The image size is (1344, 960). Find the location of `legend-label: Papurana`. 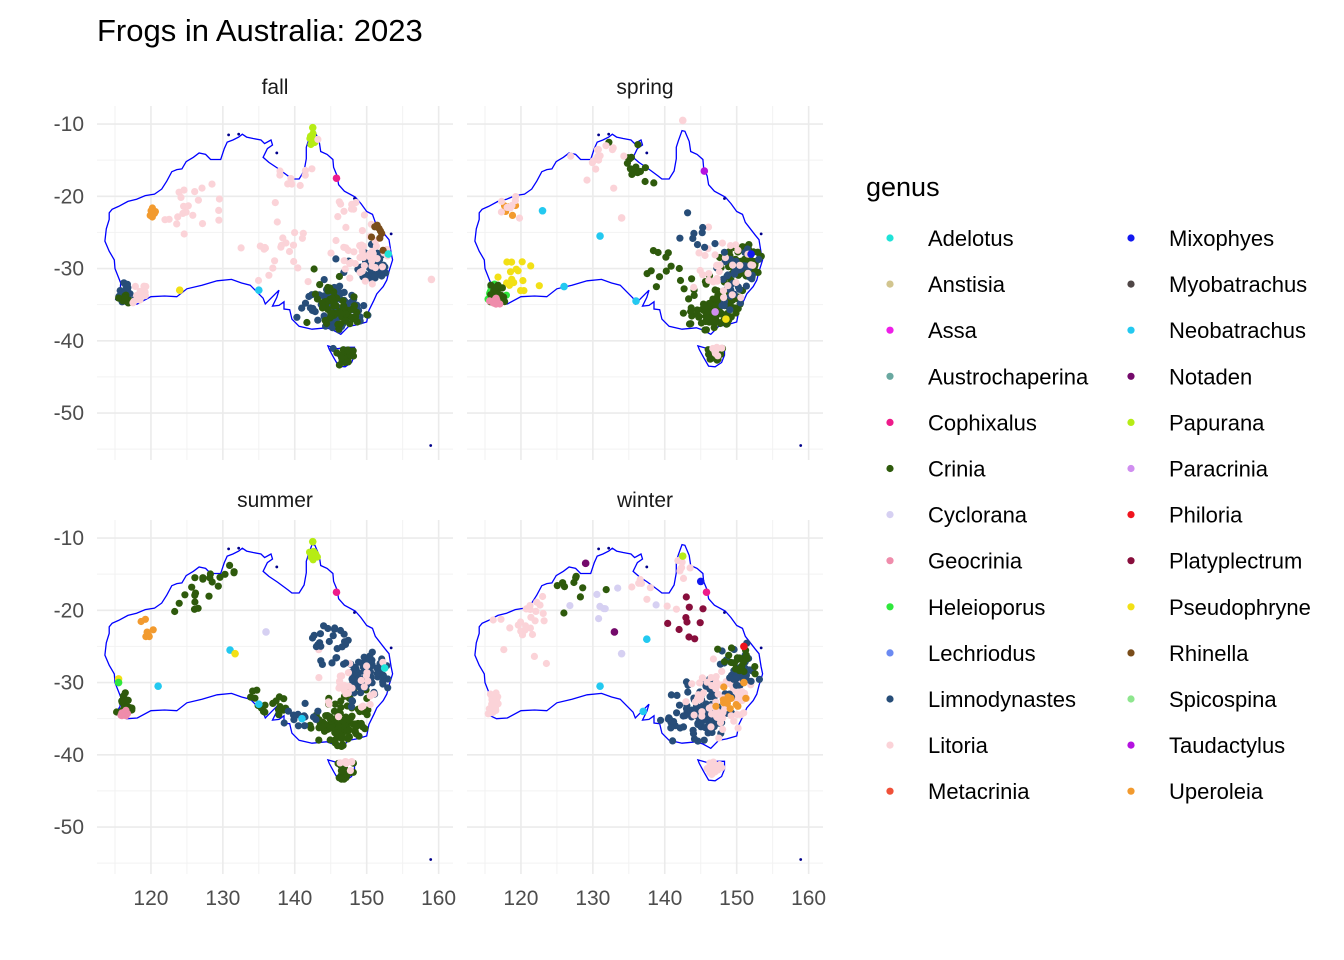

legend-label: Papurana is located at coordinates (1217, 422).